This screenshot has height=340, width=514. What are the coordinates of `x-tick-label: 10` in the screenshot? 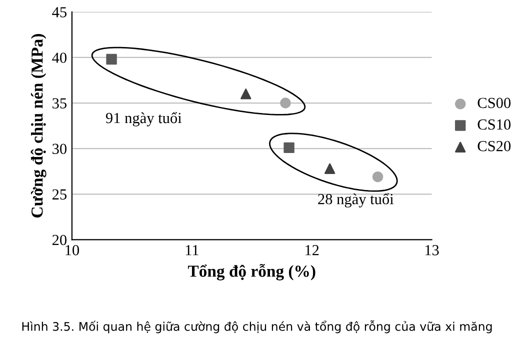 It's located at (73, 250).